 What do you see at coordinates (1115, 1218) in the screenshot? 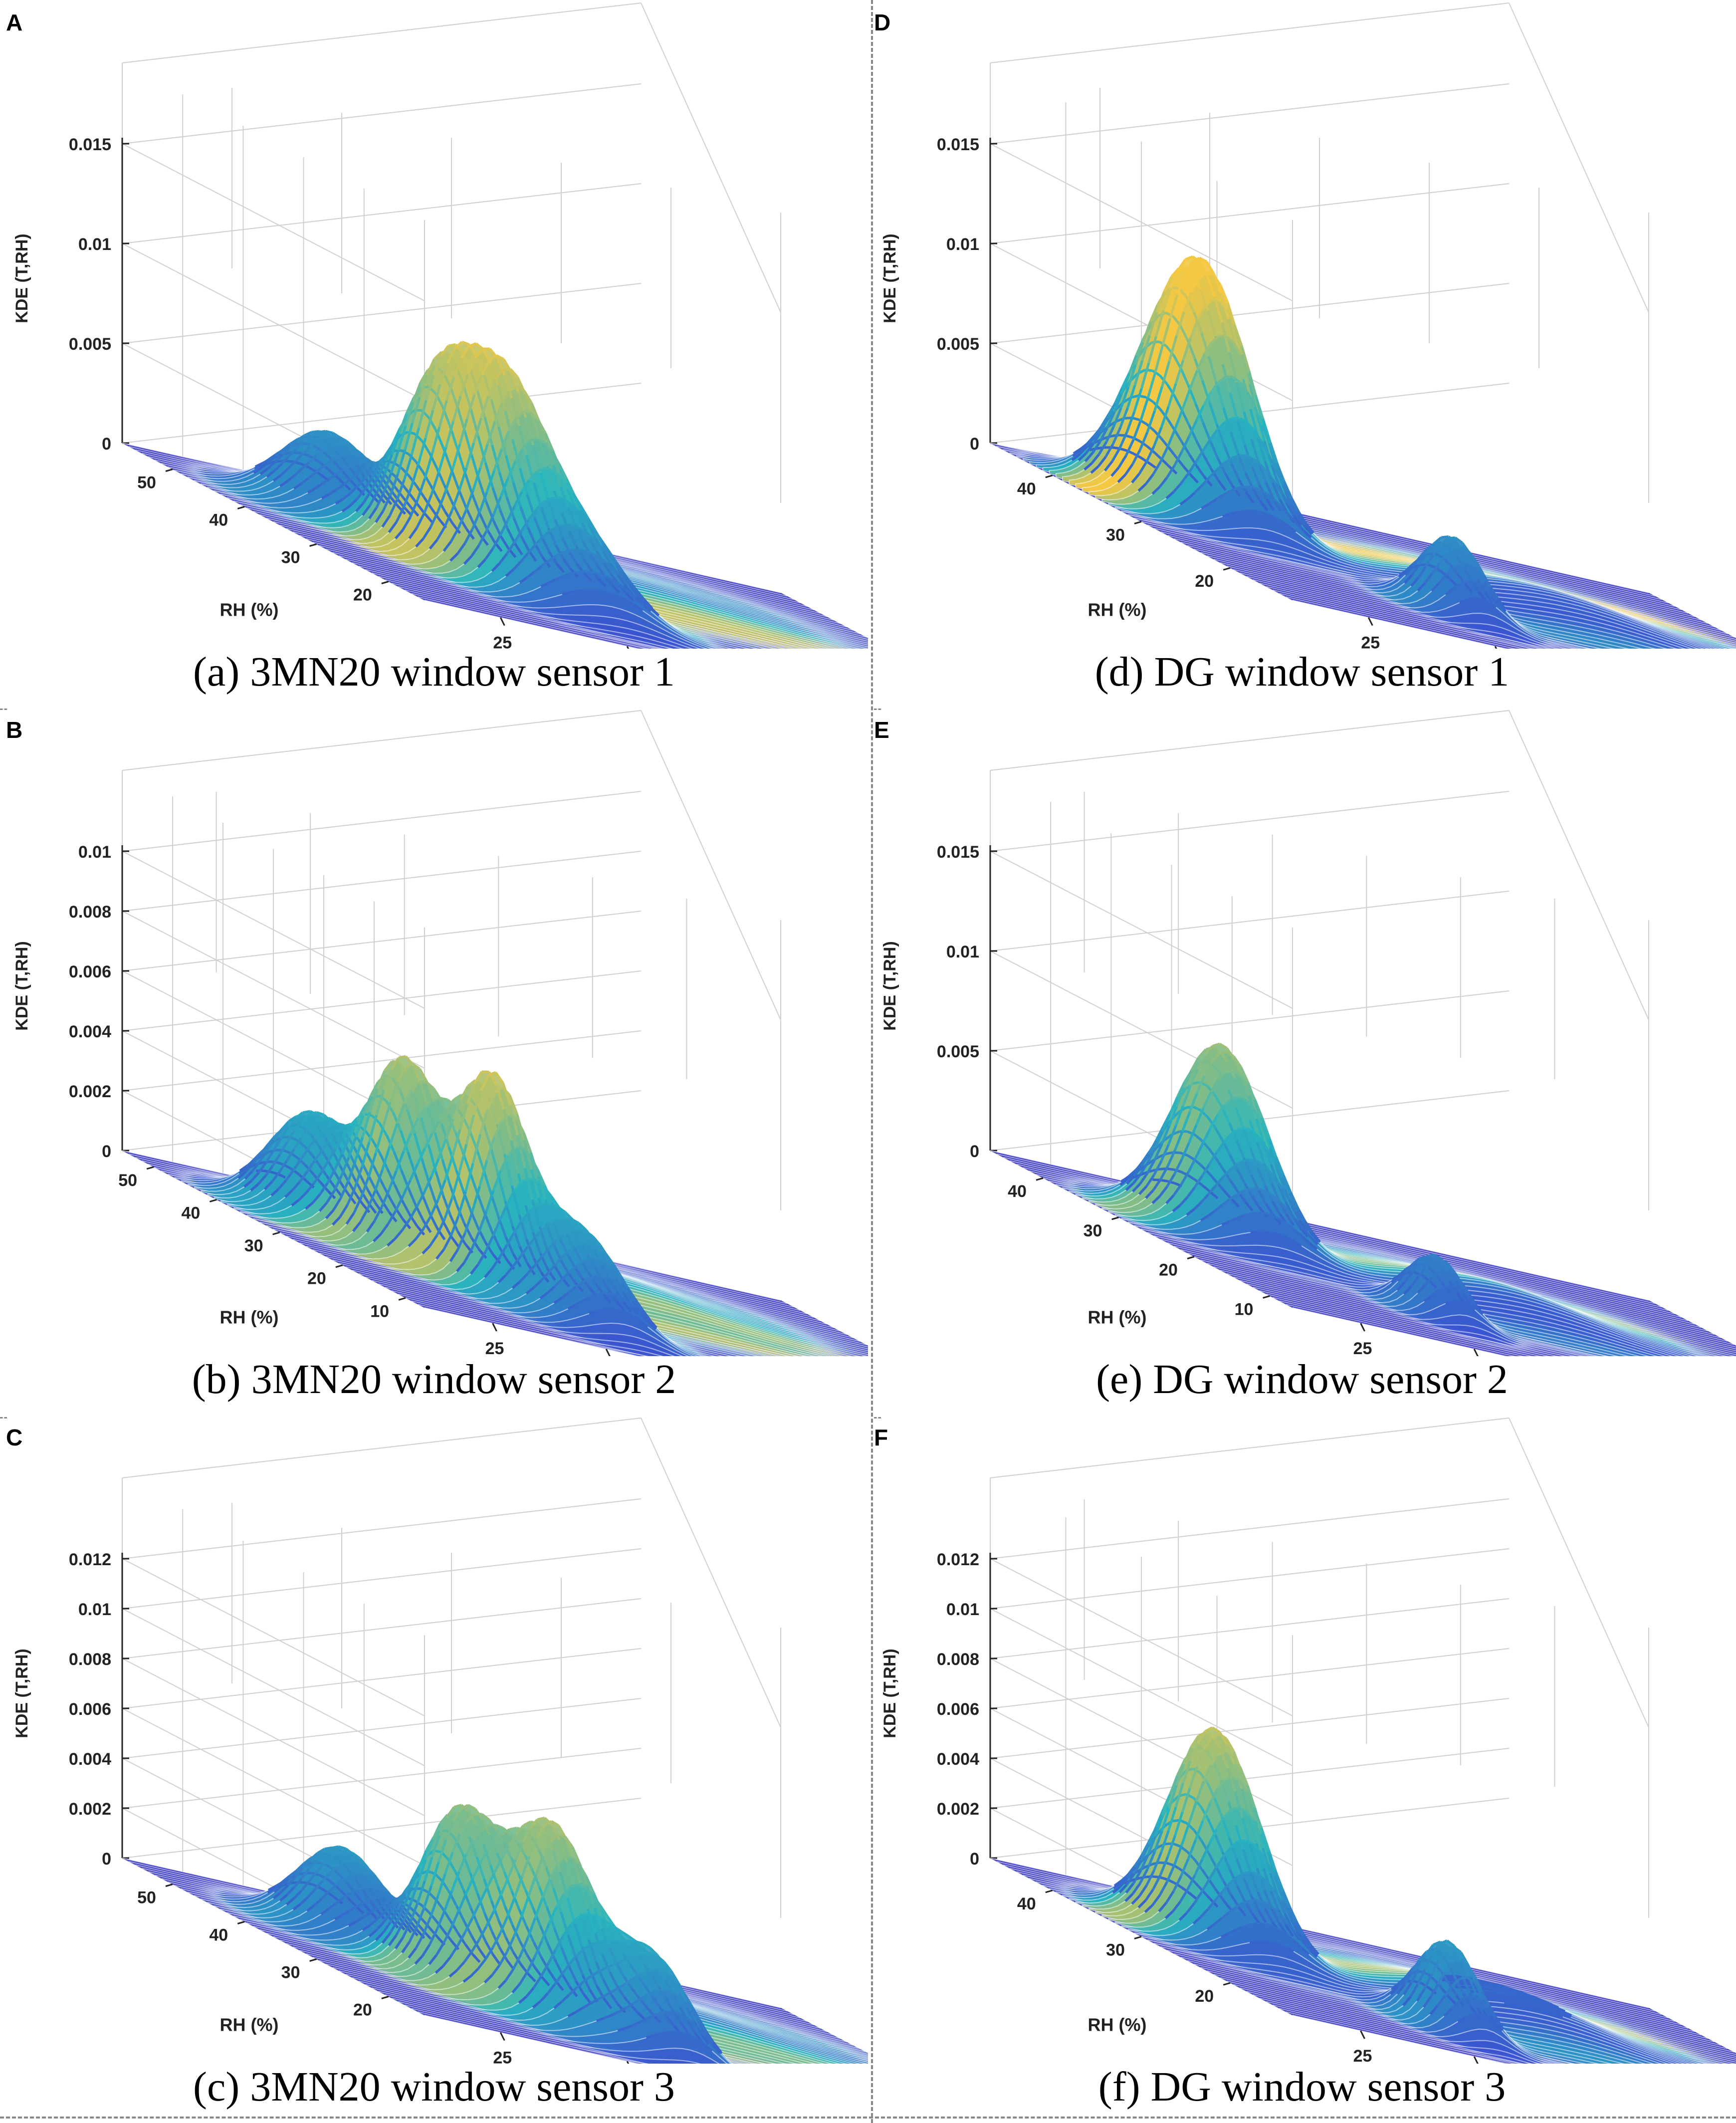
I see `rh-tick-mark` at bounding box center [1115, 1218].